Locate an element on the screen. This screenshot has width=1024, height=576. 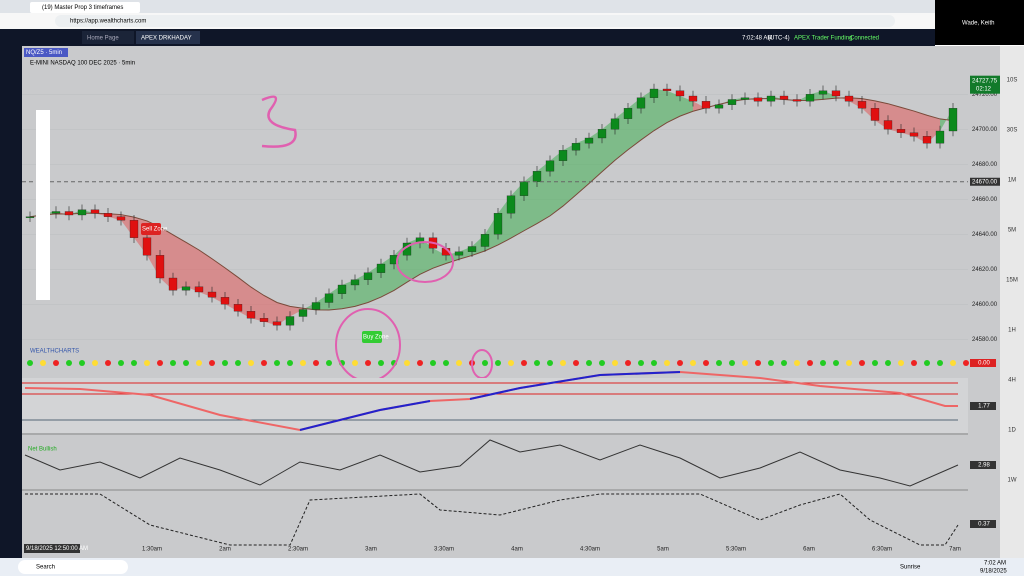
drawing-tools is located at coordinates (43, 205).